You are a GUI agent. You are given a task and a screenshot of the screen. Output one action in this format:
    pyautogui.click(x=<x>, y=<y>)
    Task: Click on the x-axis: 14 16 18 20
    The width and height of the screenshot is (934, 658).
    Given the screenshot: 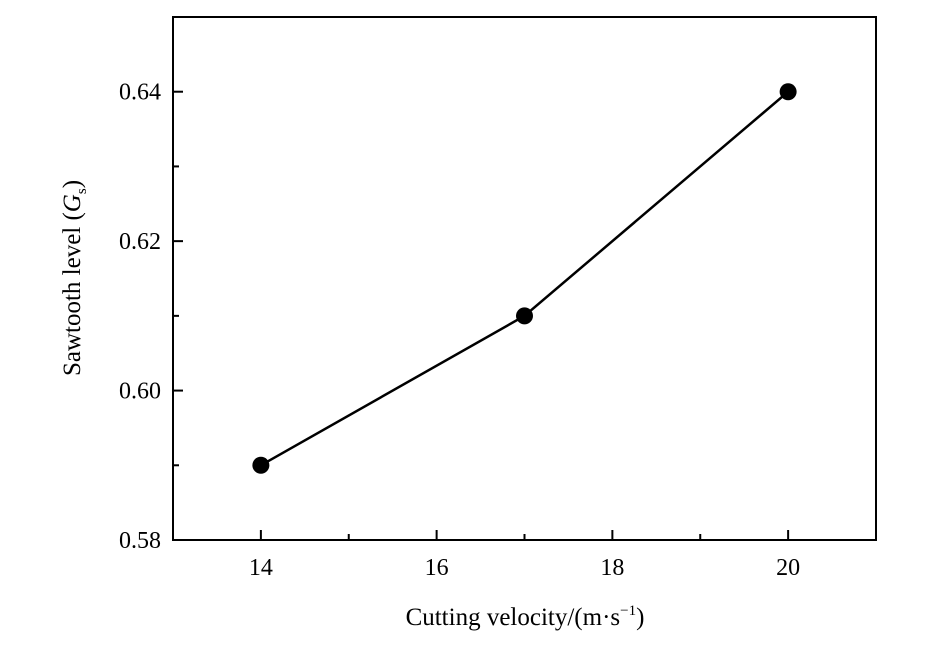 What is the action you would take?
    pyautogui.click(x=524, y=555)
    